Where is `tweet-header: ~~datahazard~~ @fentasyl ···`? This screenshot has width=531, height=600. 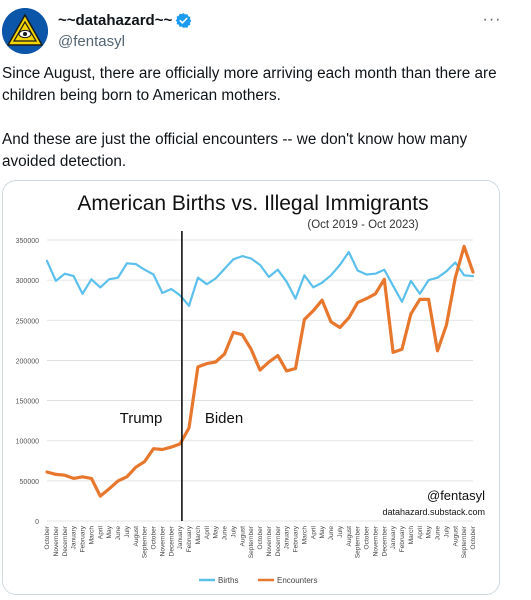
tweet-header: ~~datahazard~~ @fentasyl ··· is located at coordinates (265, 30).